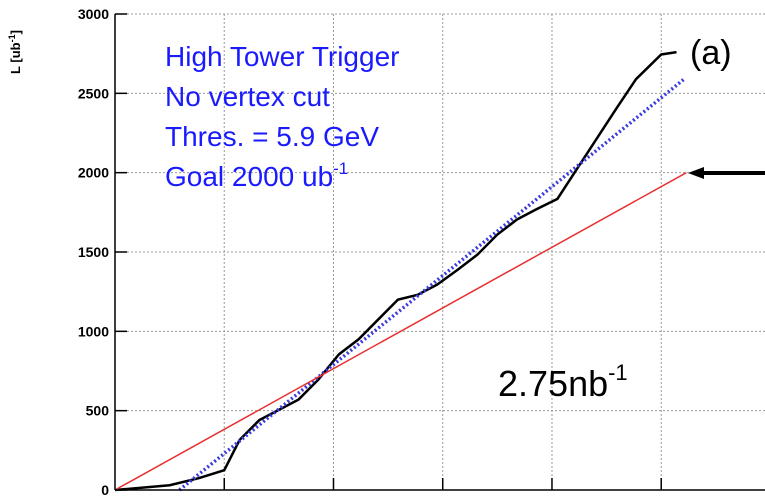  What do you see at coordinates (696, 173) in the screenshot?
I see `arrow-head` at bounding box center [696, 173].